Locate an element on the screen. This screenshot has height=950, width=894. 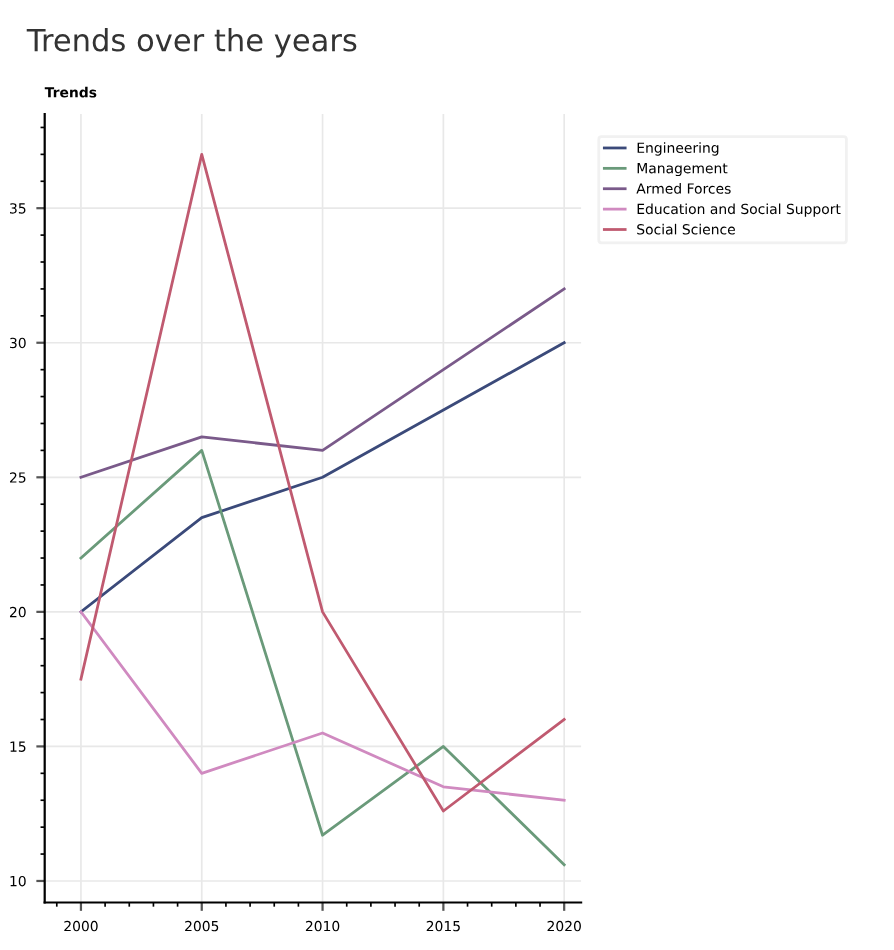
chart-subtitle: Trends over the years is located at coordinates (191, 42).